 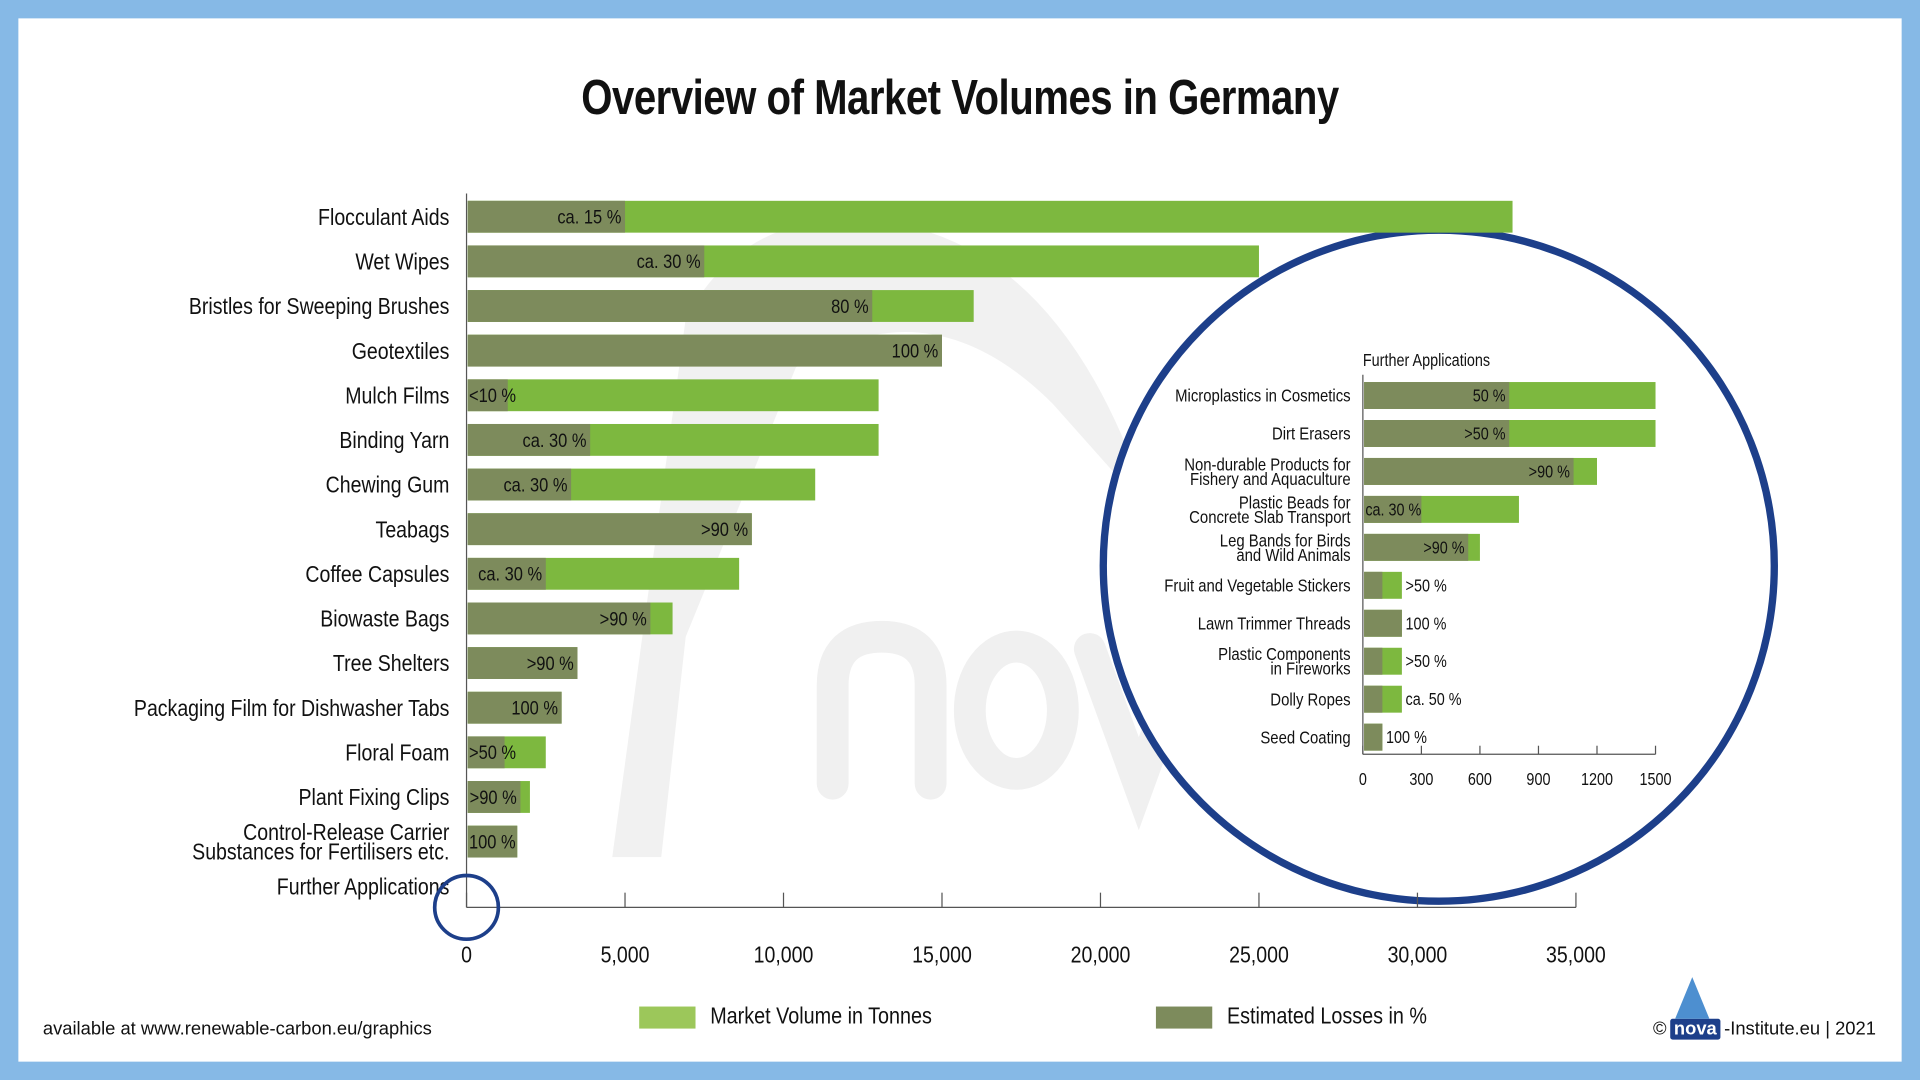 I want to click on category-label: Binding Yarn, so click(x=394, y=440).